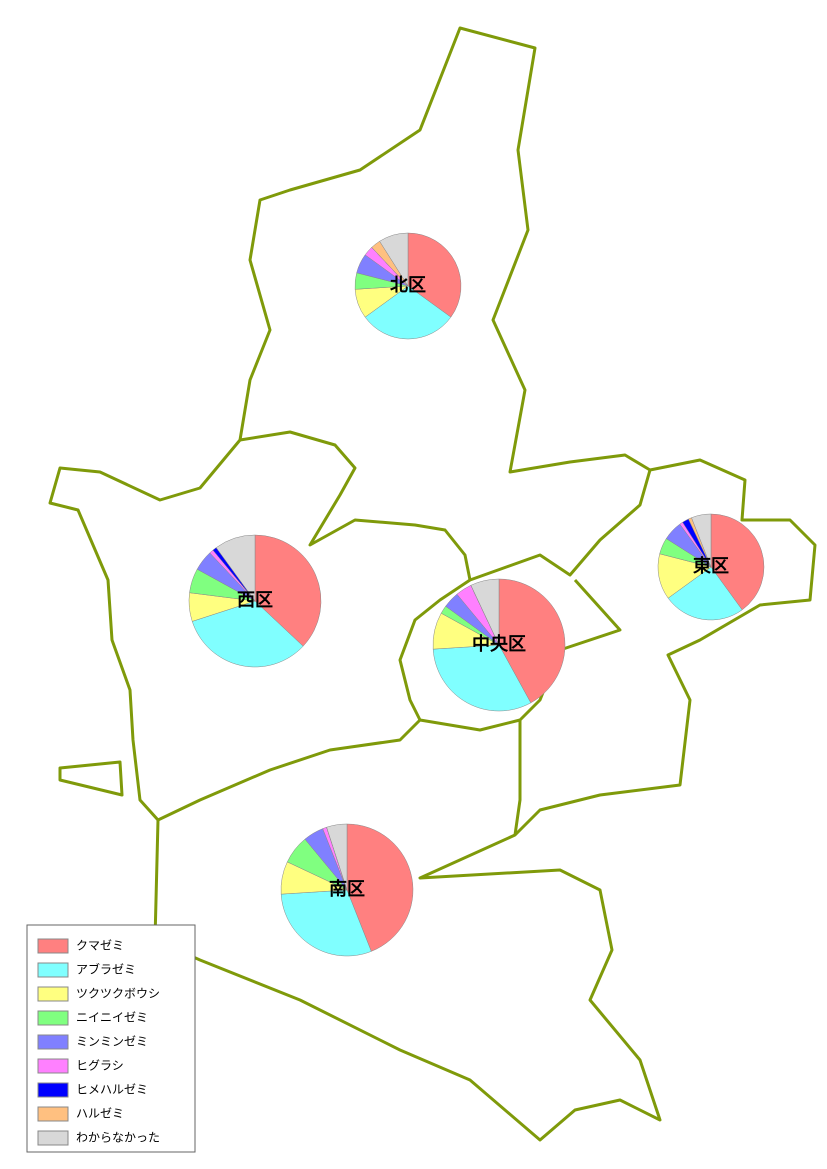 The width and height of the screenshot is (827, 1169). What do you see at coordinates (91, 778) in the screenshot?
I see `islet` at bounding box center [91, 778].